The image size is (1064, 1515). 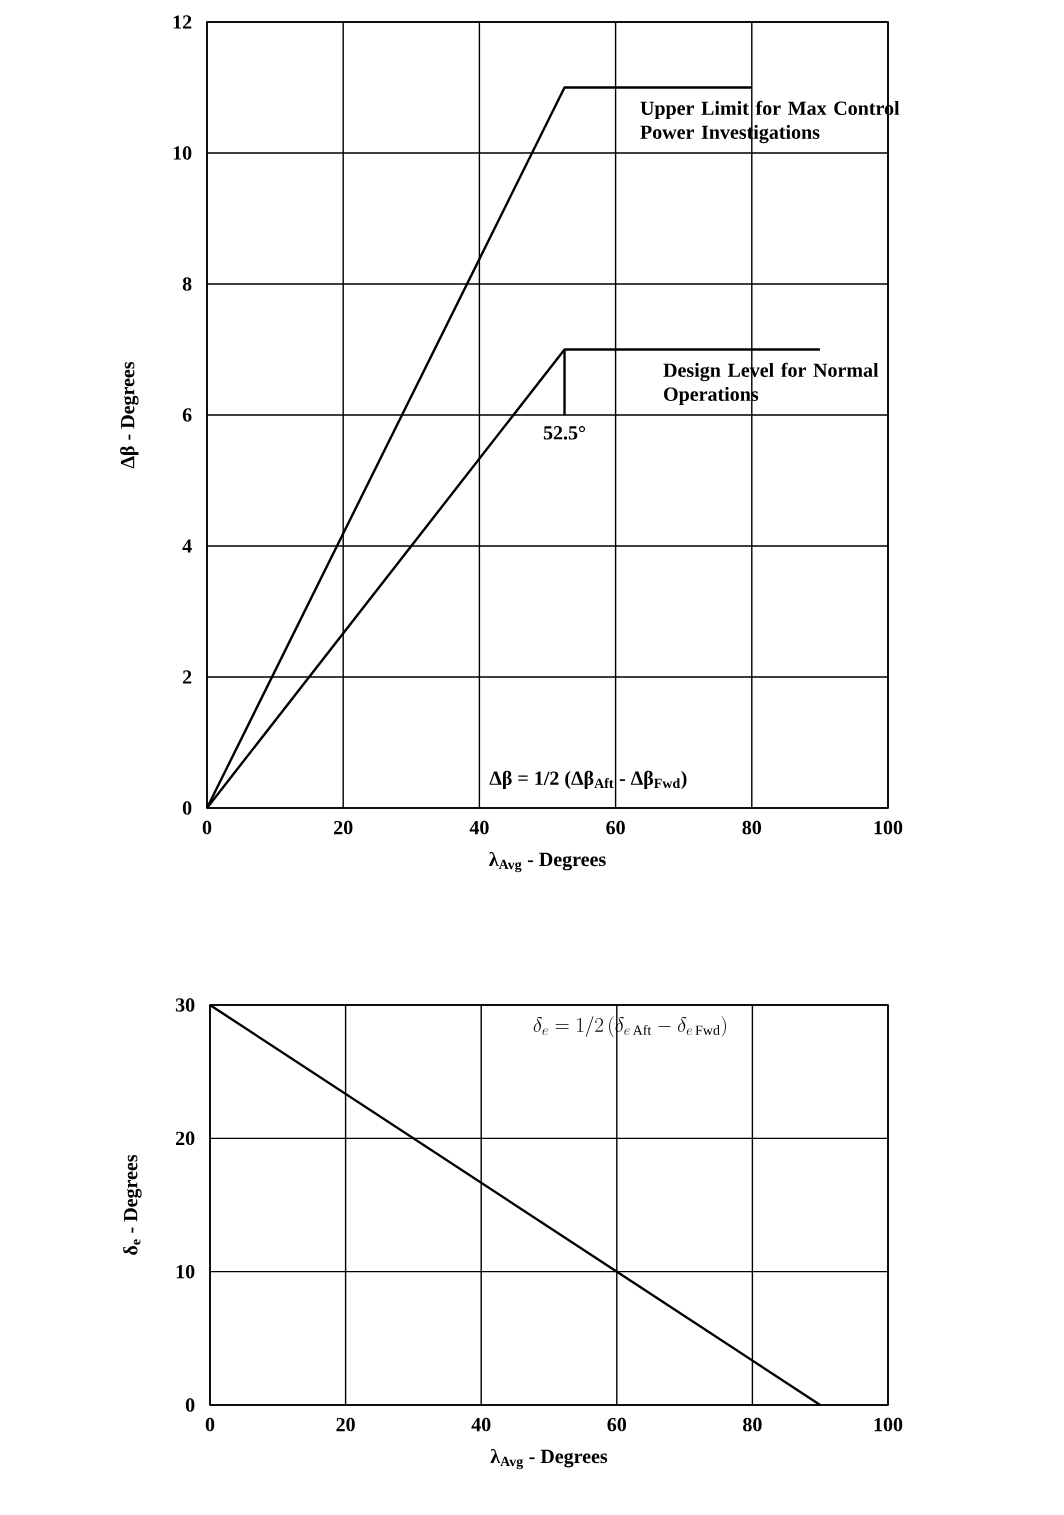 What do you see at coordinates (588, 780) in the screenshot?
I see `annotation: Δβ = 1/2 (Δβ$_{Aft}$ - Δβ$_{Fwd}$)` at bounding box center [588, 780].